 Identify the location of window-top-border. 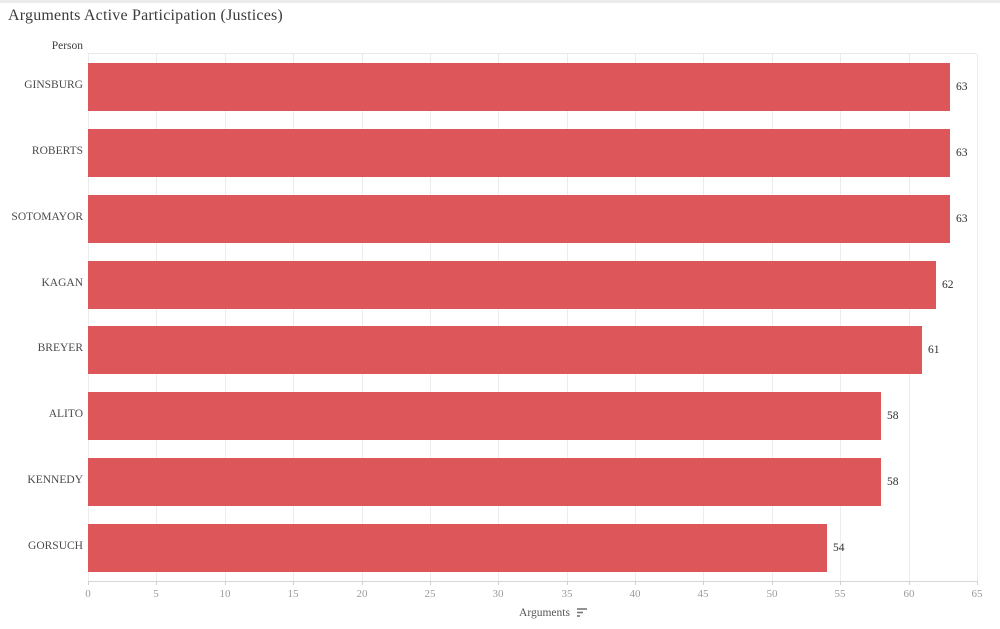
(500, 1).